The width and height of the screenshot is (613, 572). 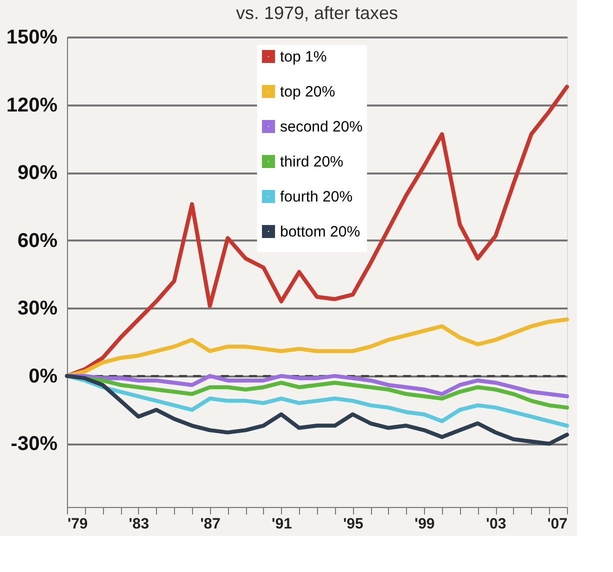 What do you see at coordinates (37, 173) in the screenshot?
I see `y-tick-label: 90%` at bounding box center [37, 173].